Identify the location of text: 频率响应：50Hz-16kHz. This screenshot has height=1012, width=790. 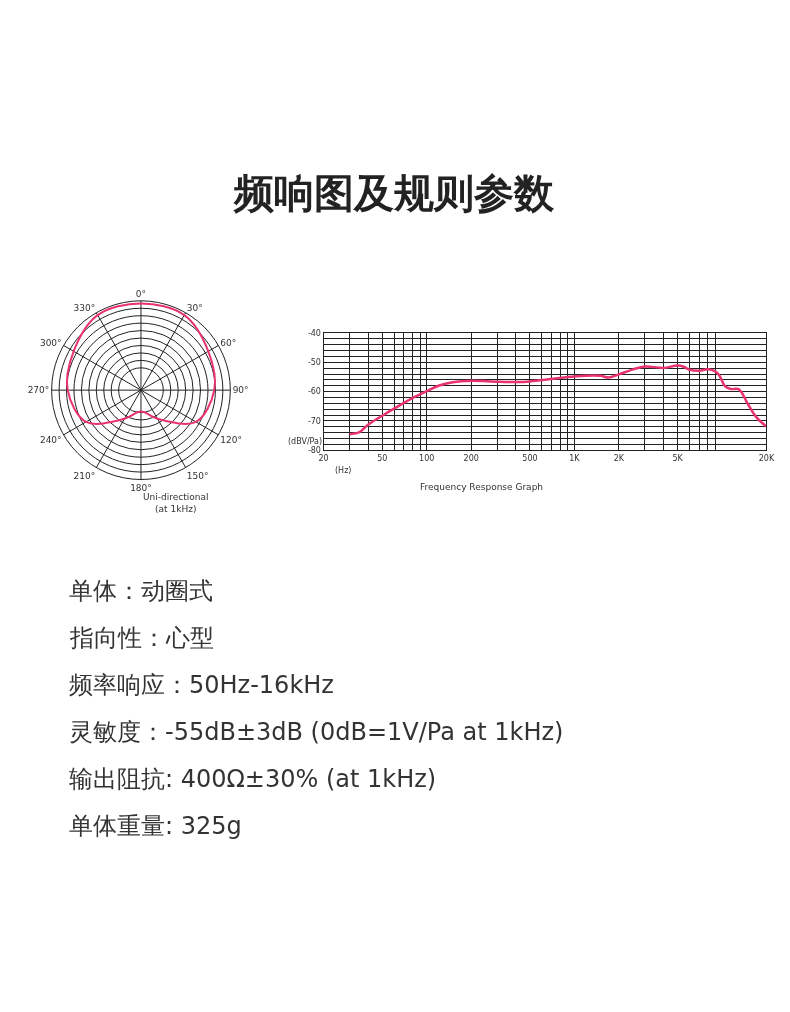
(201, 685).